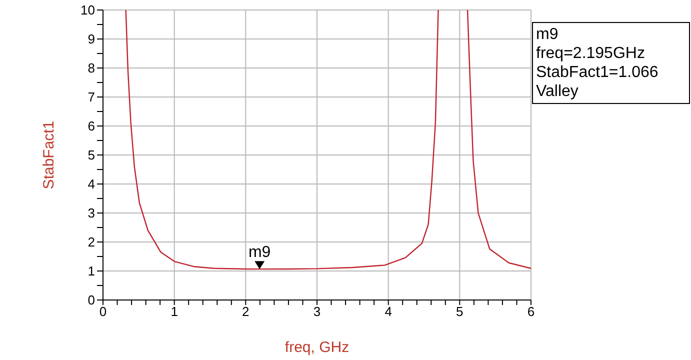 The image size is (691, 360). I want to click on y-tick-label: 7, so click(91, 97).